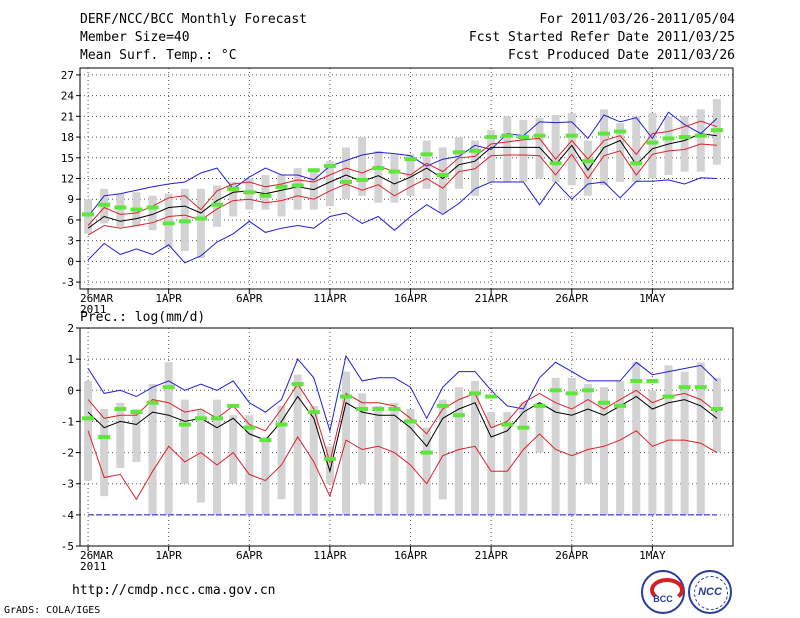  What do you see at coordinates (52, 610) in the screenshot?
I see `grads-credit: GrADS: COLA/IGES` at bounding box center [52, 610].